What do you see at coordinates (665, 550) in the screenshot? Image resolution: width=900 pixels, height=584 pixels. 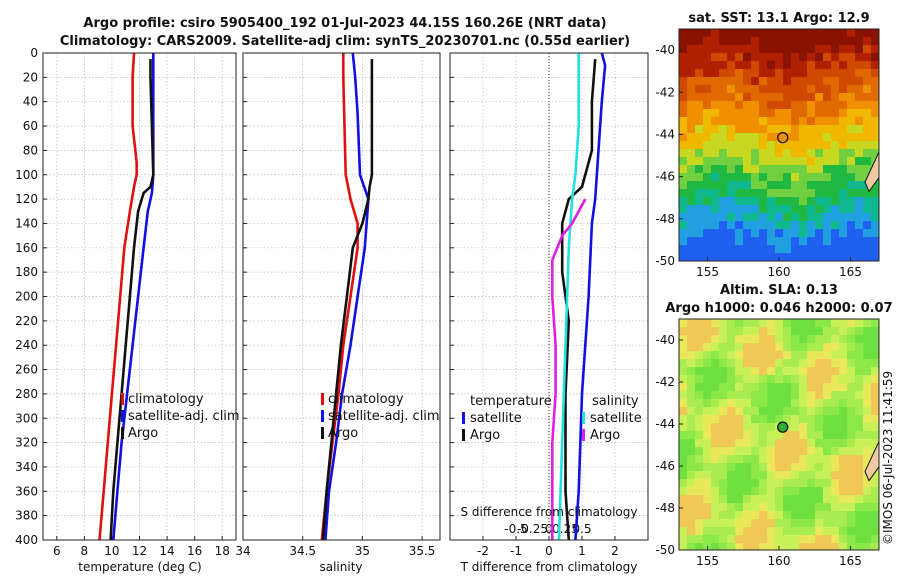 I see `map-y-tick-label: -50` at bounding box center [665, 550].